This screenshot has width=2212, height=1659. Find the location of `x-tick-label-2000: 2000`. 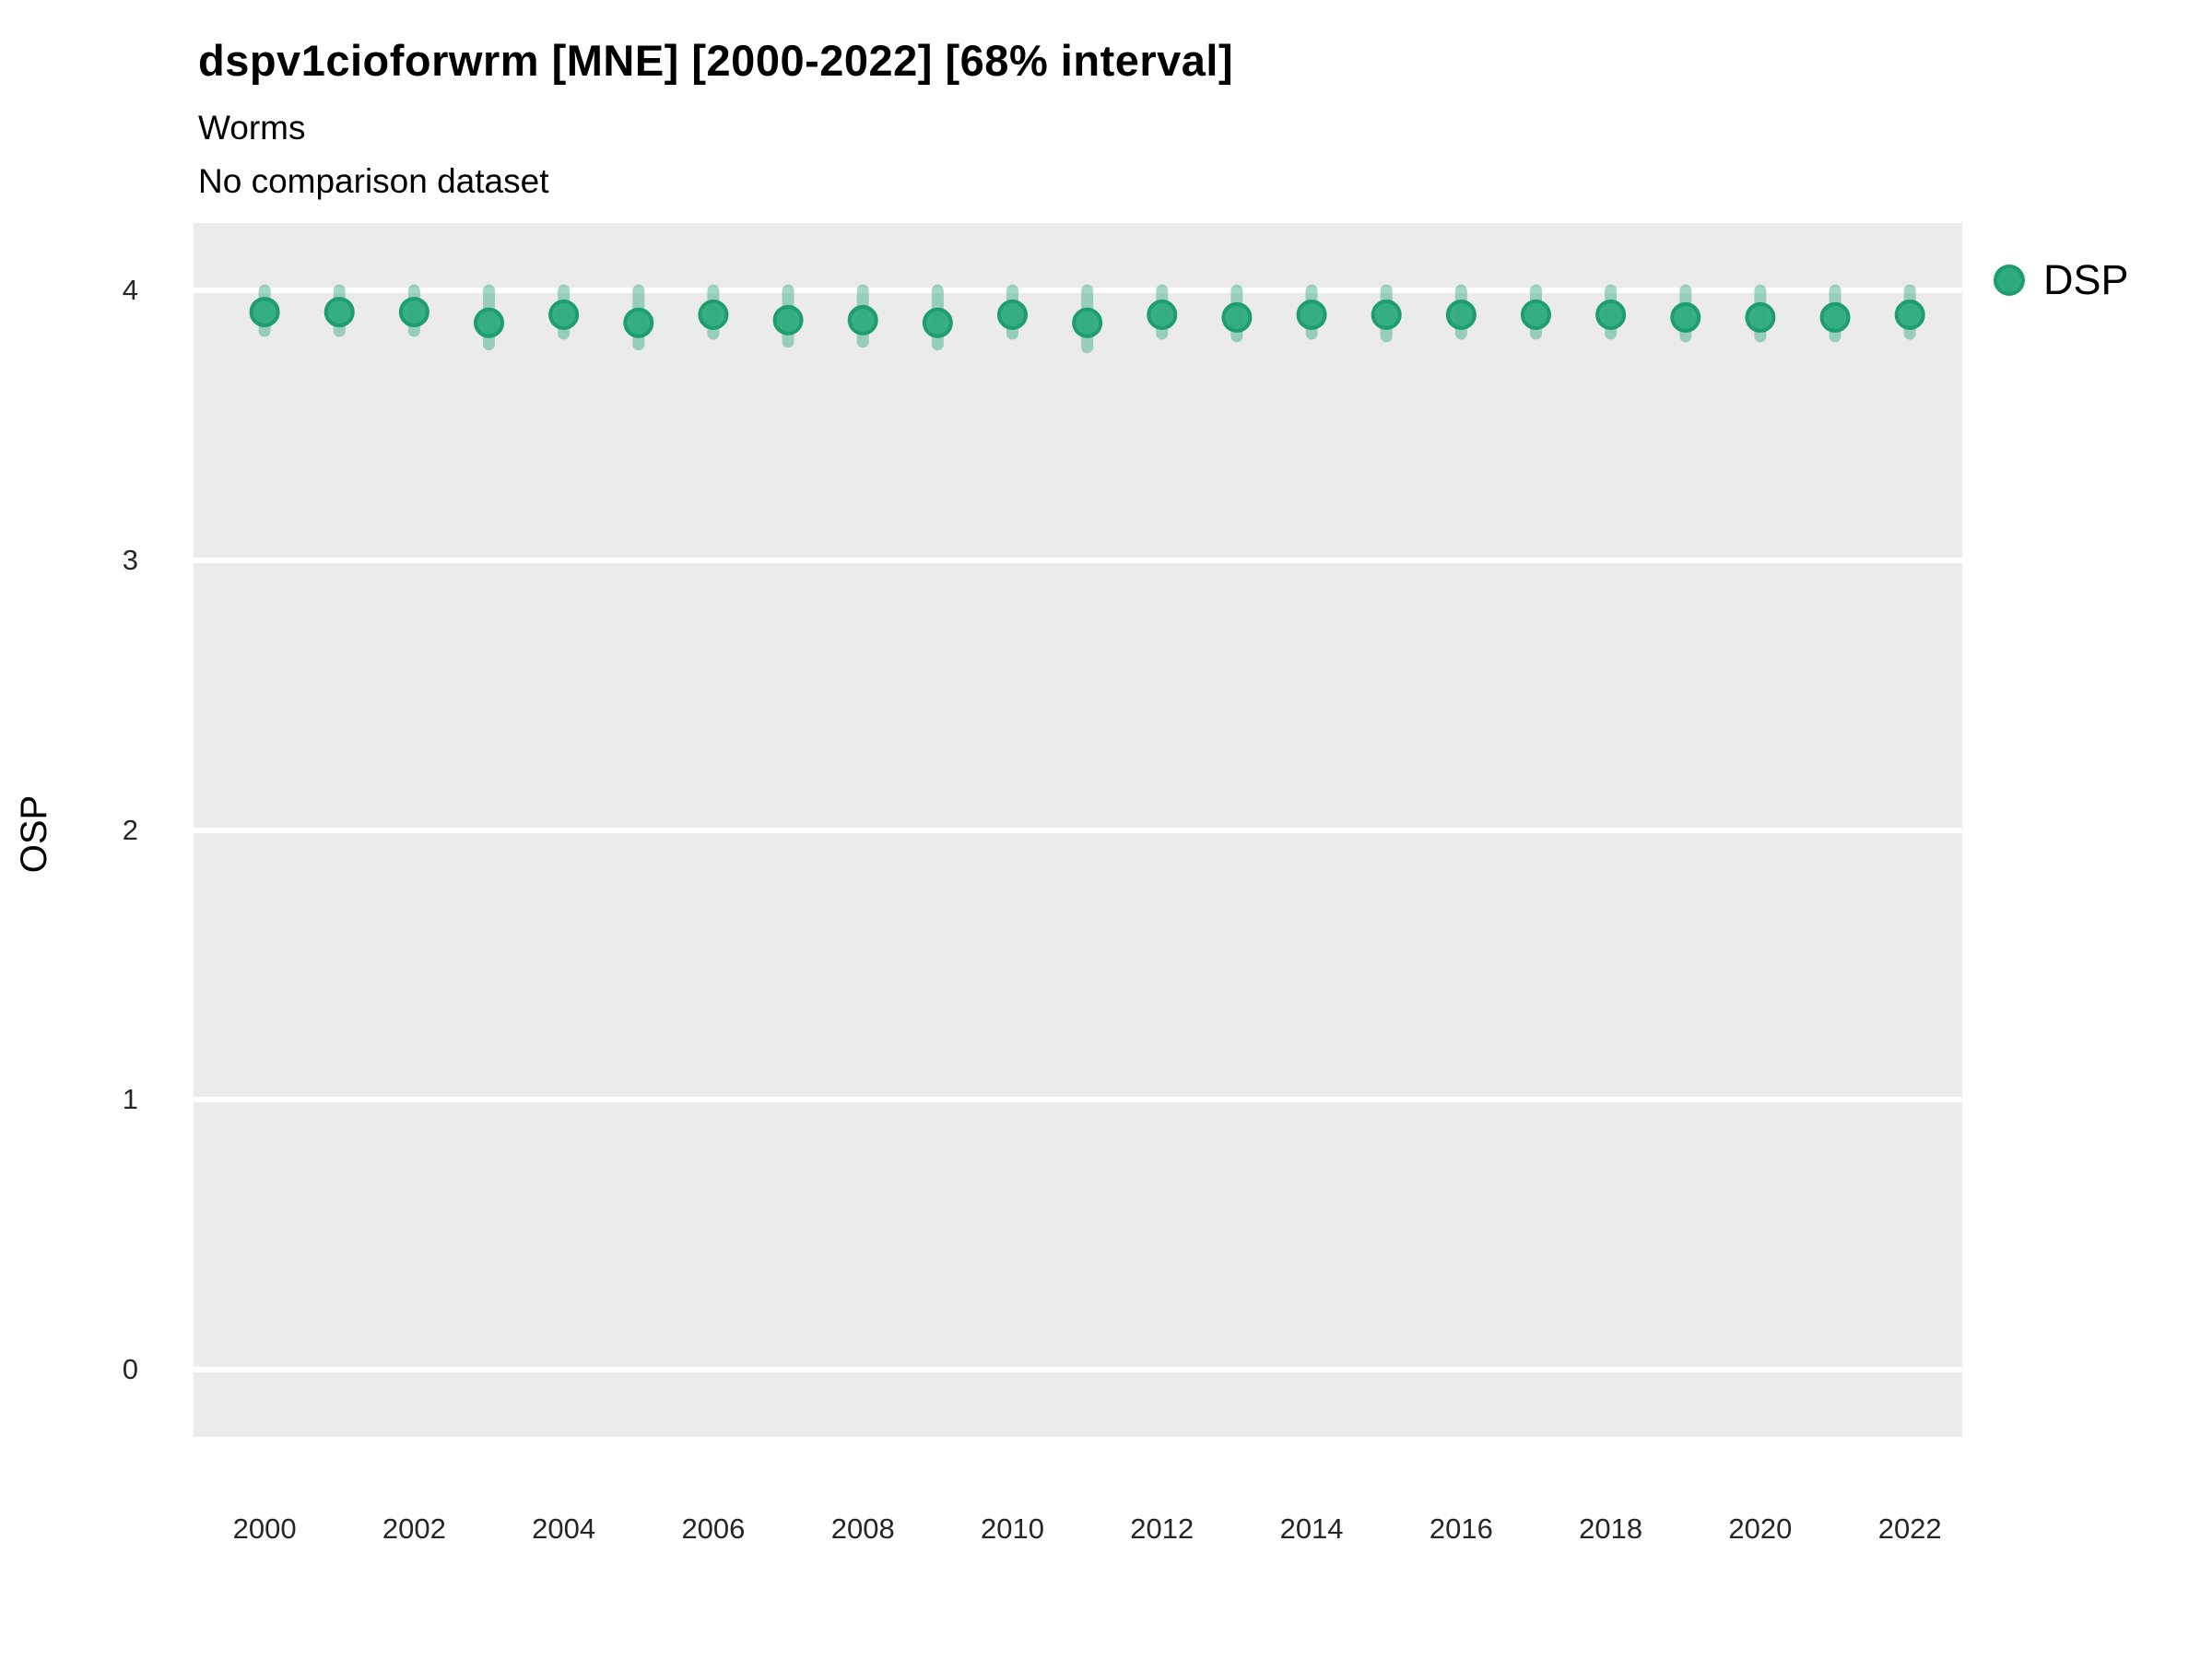

x-tick-label-2000: 2000 is located at coordinates (264, 1528).